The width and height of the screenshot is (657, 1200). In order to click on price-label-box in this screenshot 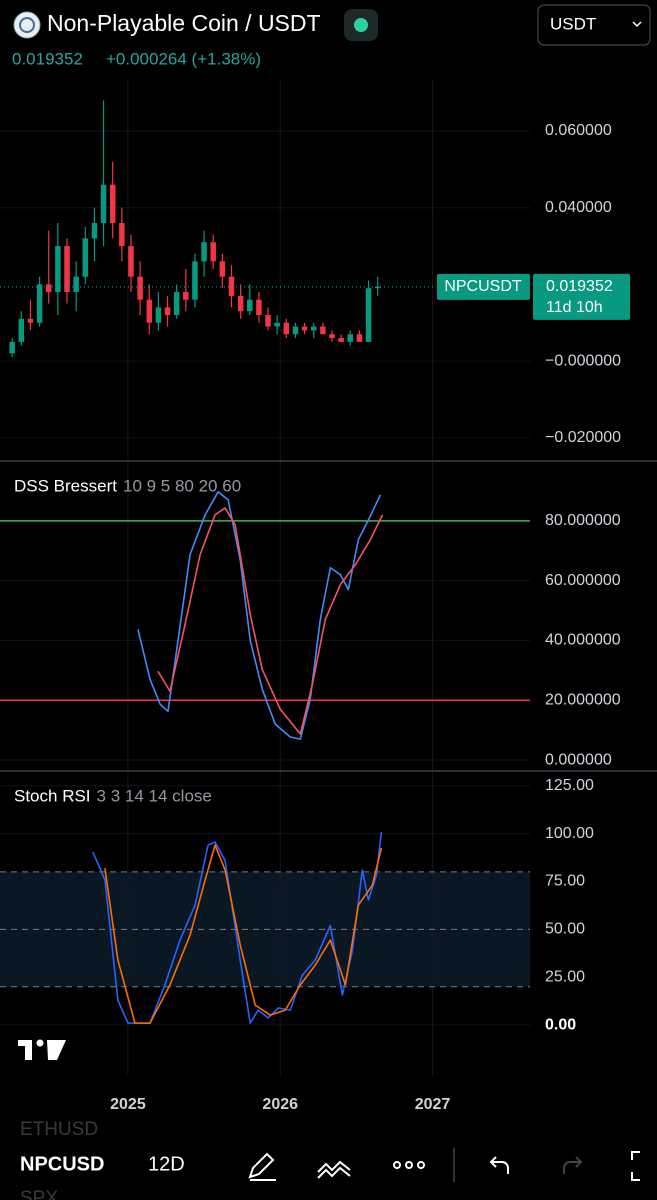, I will do `click(581, 296)`.